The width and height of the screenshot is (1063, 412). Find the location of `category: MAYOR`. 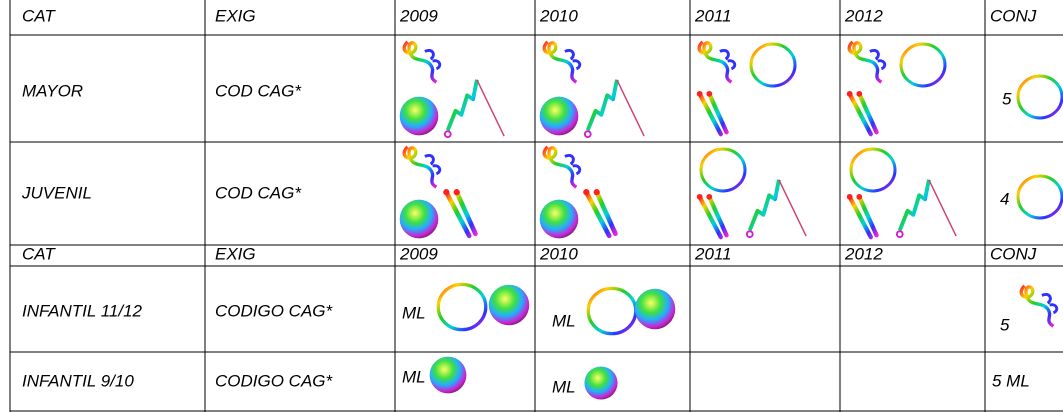

category: MAYOR is located at coordinates (52, 90).